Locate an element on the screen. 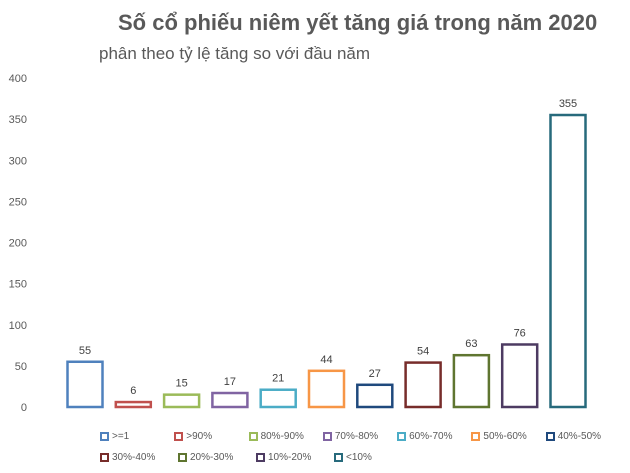 The height and width of the screenshot is (473, 630). data-label: 17 is located at coordinates (230, 382).